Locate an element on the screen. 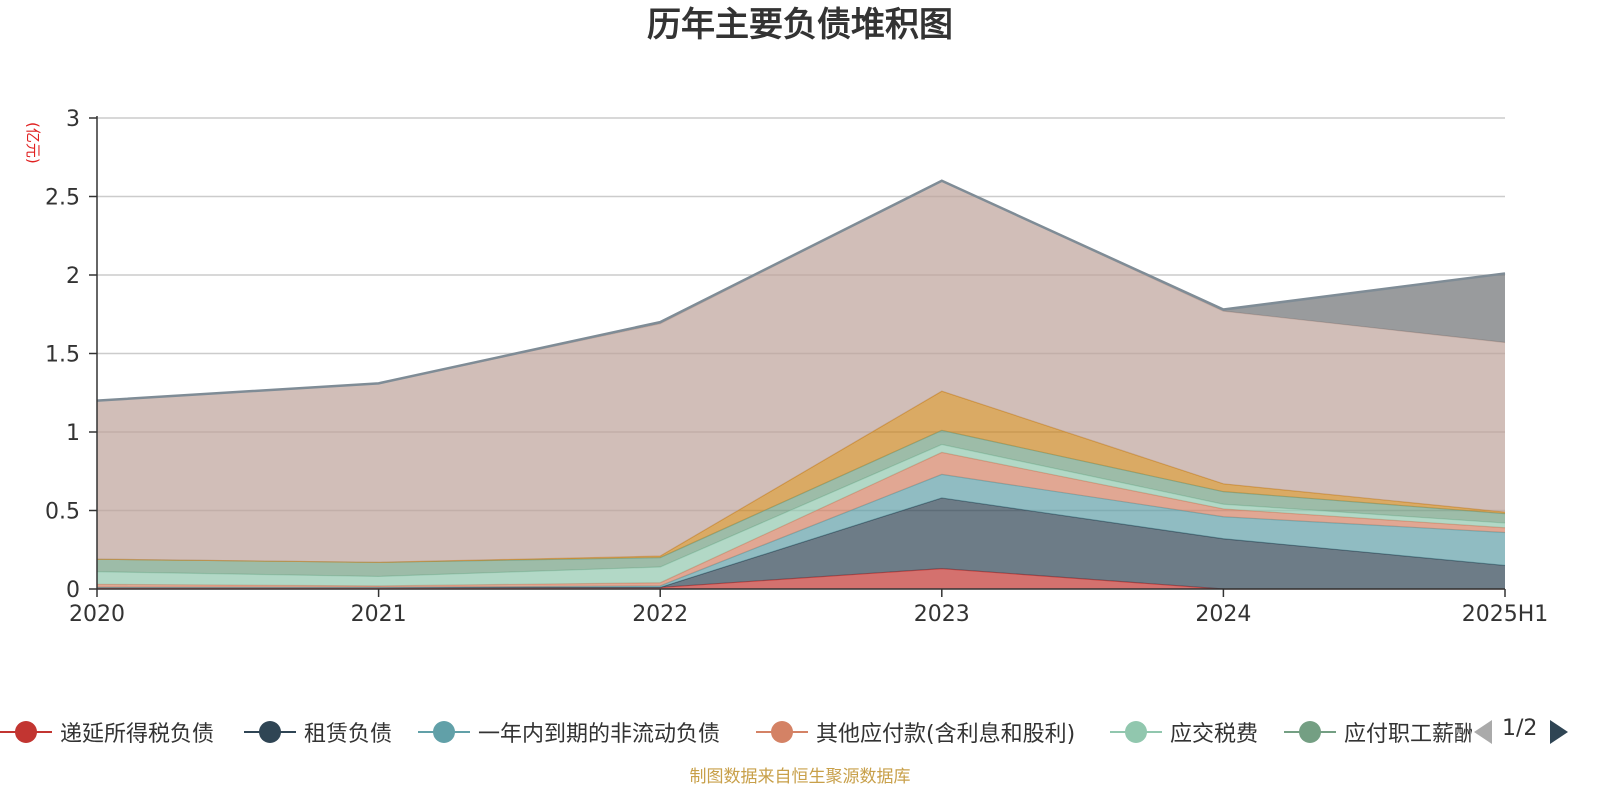 The width and height of the screenshot is (1600, 800). y-tick-label: 2 is located at coordinates (73, 276).